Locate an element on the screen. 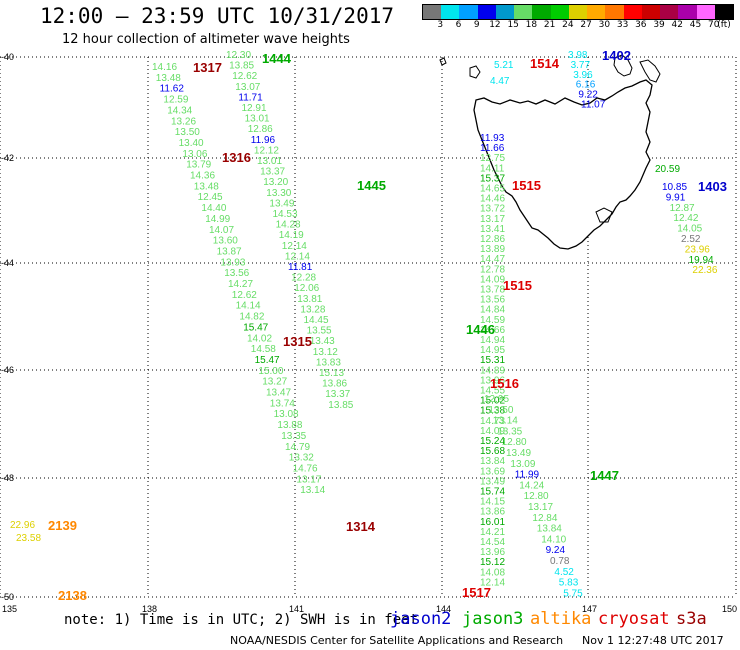 The width and height of the screenshot is (740, 650). swh-value: 14.47 is located at coordinates (492, 259).